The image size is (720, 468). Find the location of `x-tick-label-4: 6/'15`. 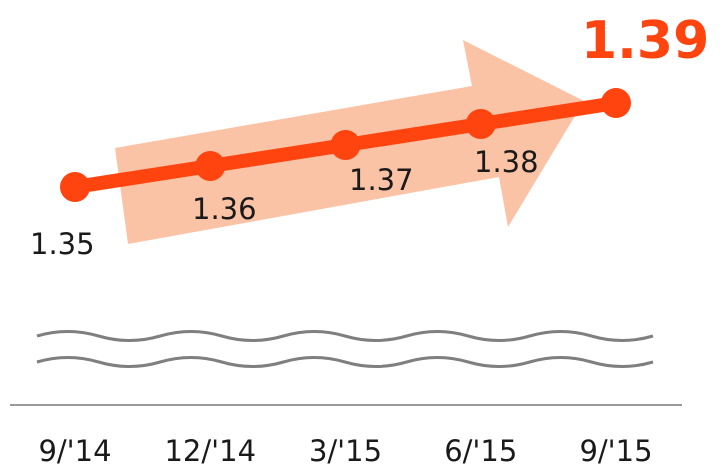

x-tick-label-4: 6/'15 is located at coordinates (480, 451).